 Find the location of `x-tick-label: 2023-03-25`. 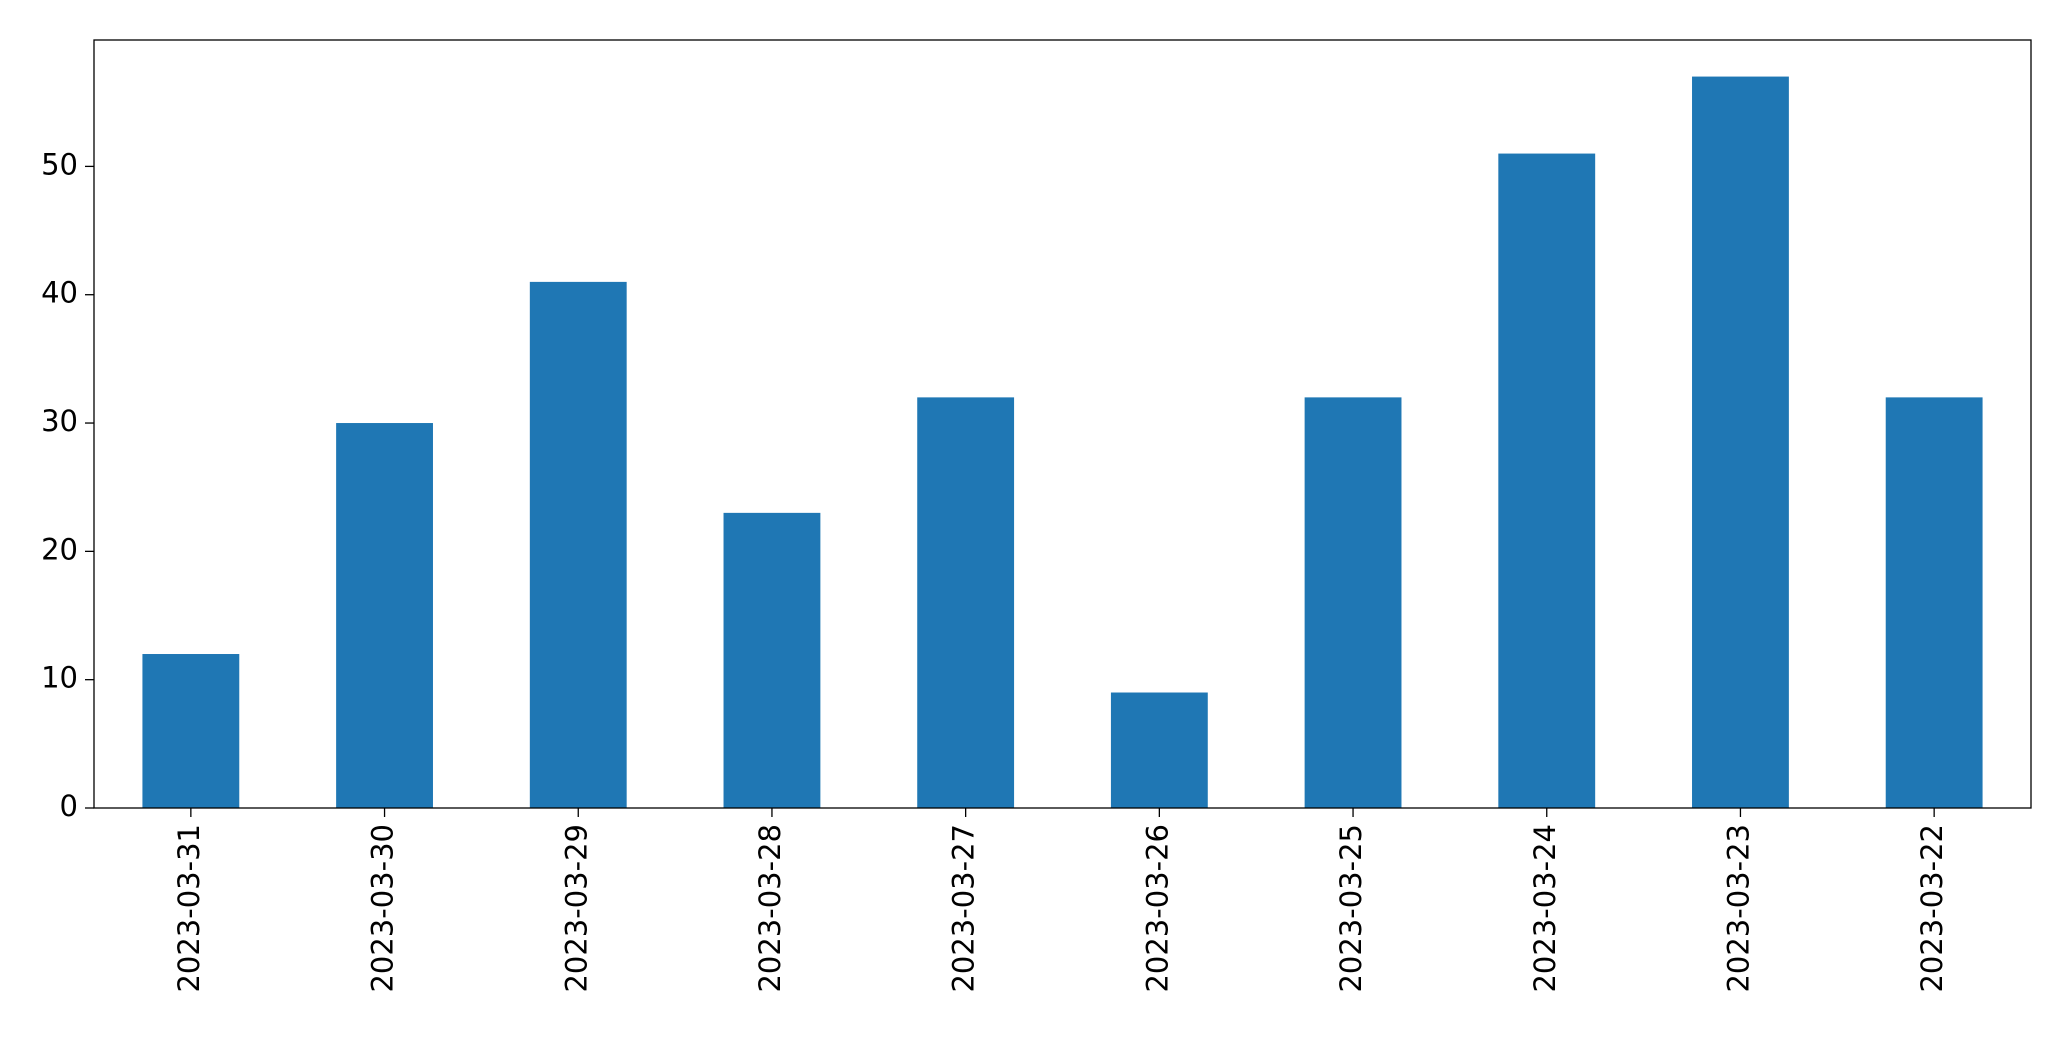

x-tick-label: 2023-03-25 is located at coordinates (1351, 908).